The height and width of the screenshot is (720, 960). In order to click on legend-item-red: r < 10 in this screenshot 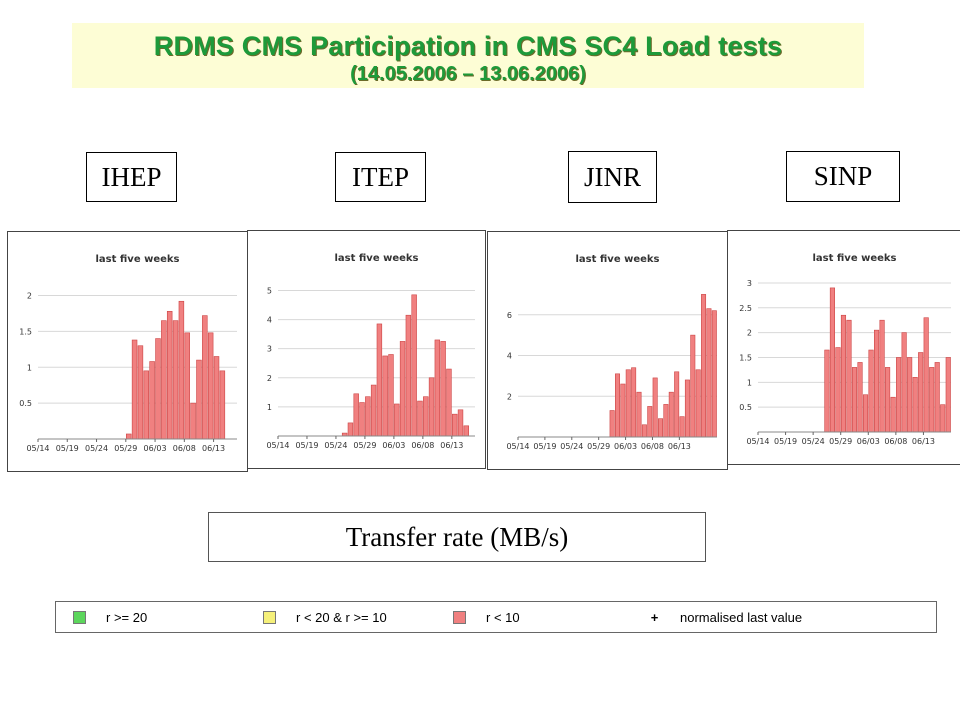, I will do `click(486, 617)`.